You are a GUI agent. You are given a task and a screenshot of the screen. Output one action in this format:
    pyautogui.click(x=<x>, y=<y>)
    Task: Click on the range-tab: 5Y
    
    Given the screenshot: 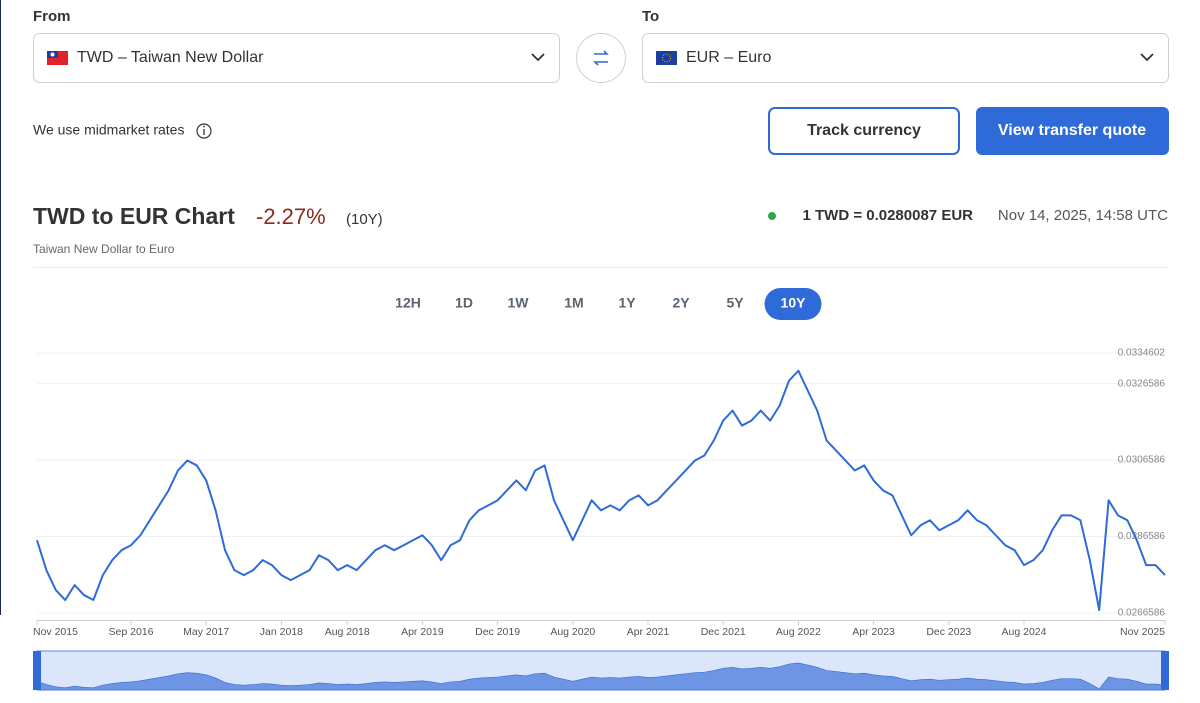 What is the action you would take?
    pyautogui.click(x=735, y=303)
    